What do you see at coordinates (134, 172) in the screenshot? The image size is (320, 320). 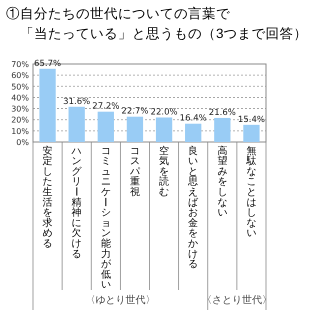 I see `x-tick-label: コスパ重視` at bounding box center [134, 172].